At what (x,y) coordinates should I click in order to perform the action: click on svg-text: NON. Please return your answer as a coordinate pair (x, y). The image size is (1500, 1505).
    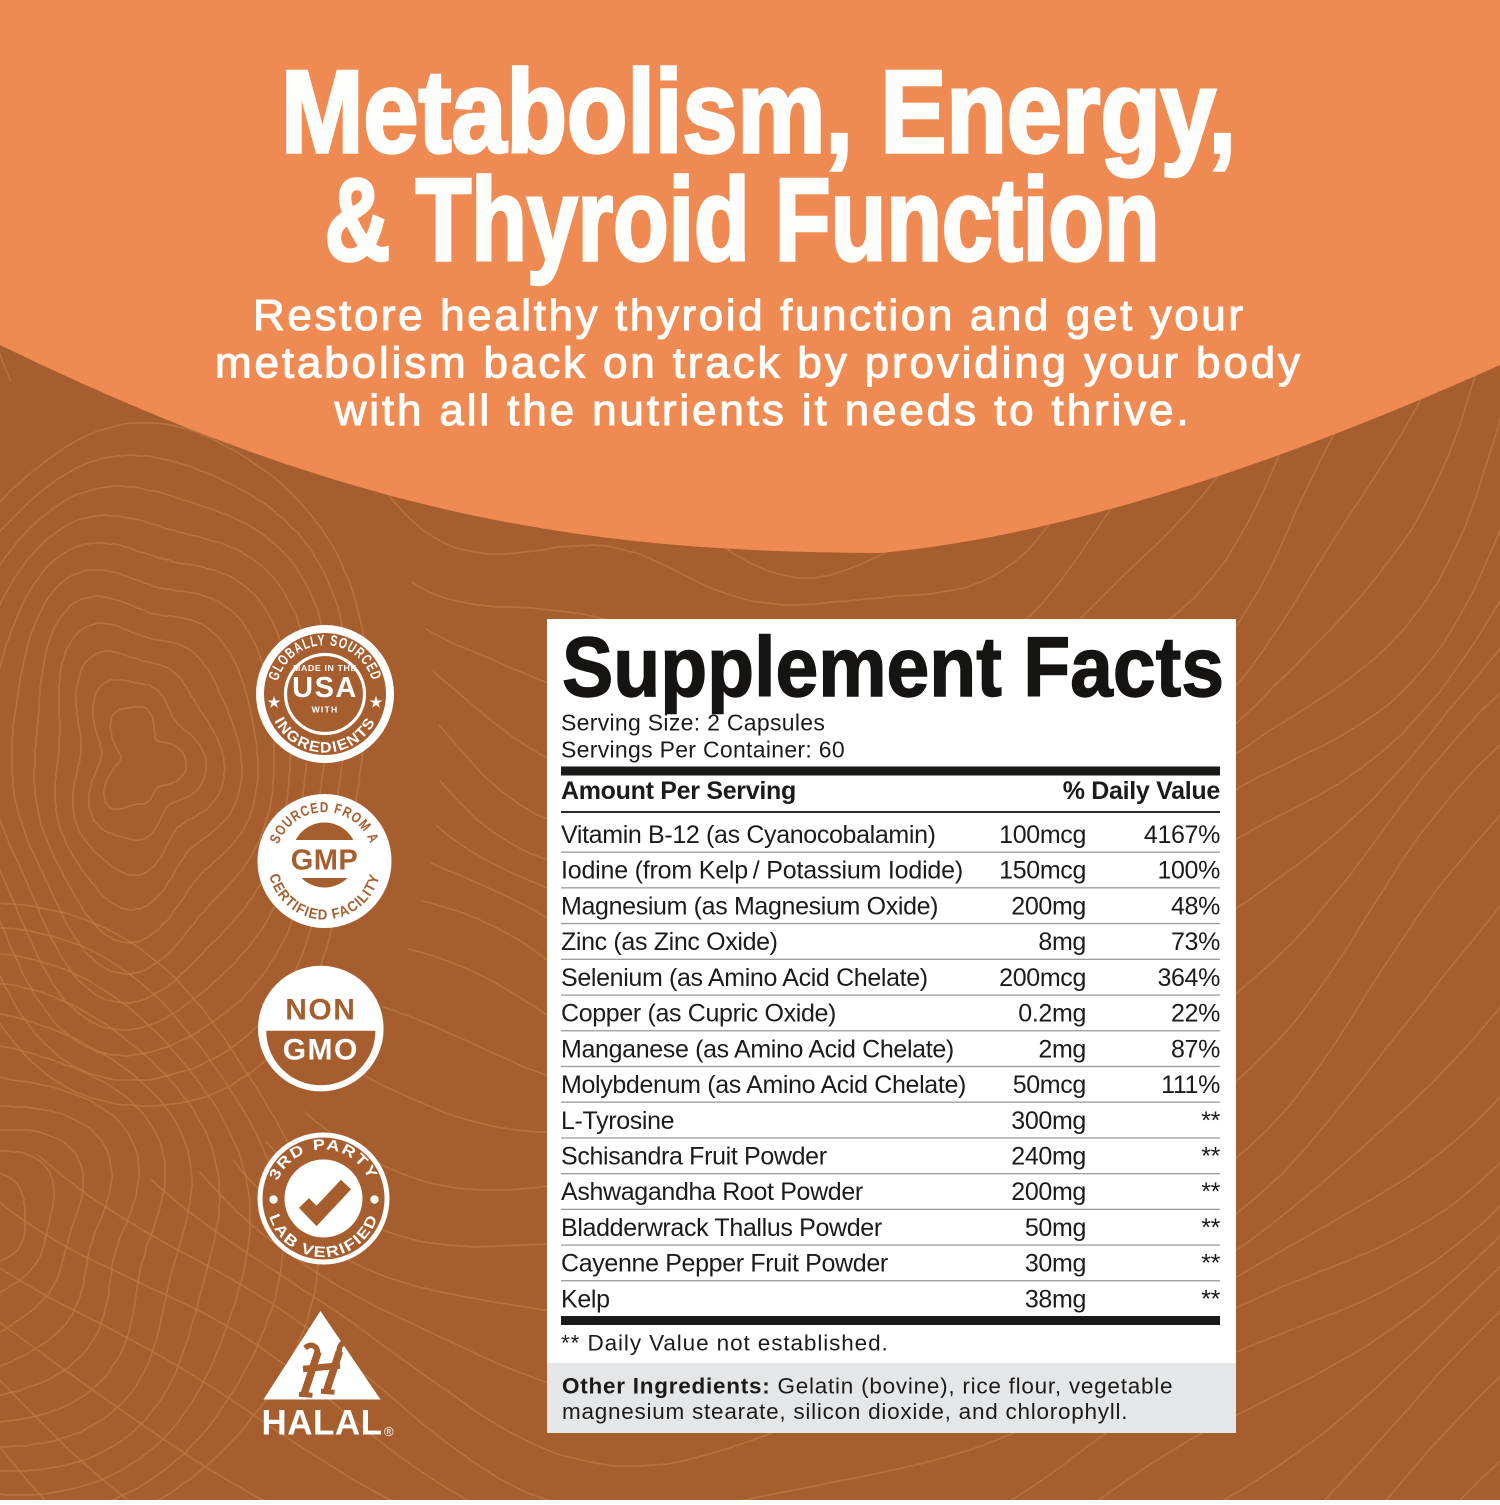
    Looking at the image, I should click on (320, 1010).